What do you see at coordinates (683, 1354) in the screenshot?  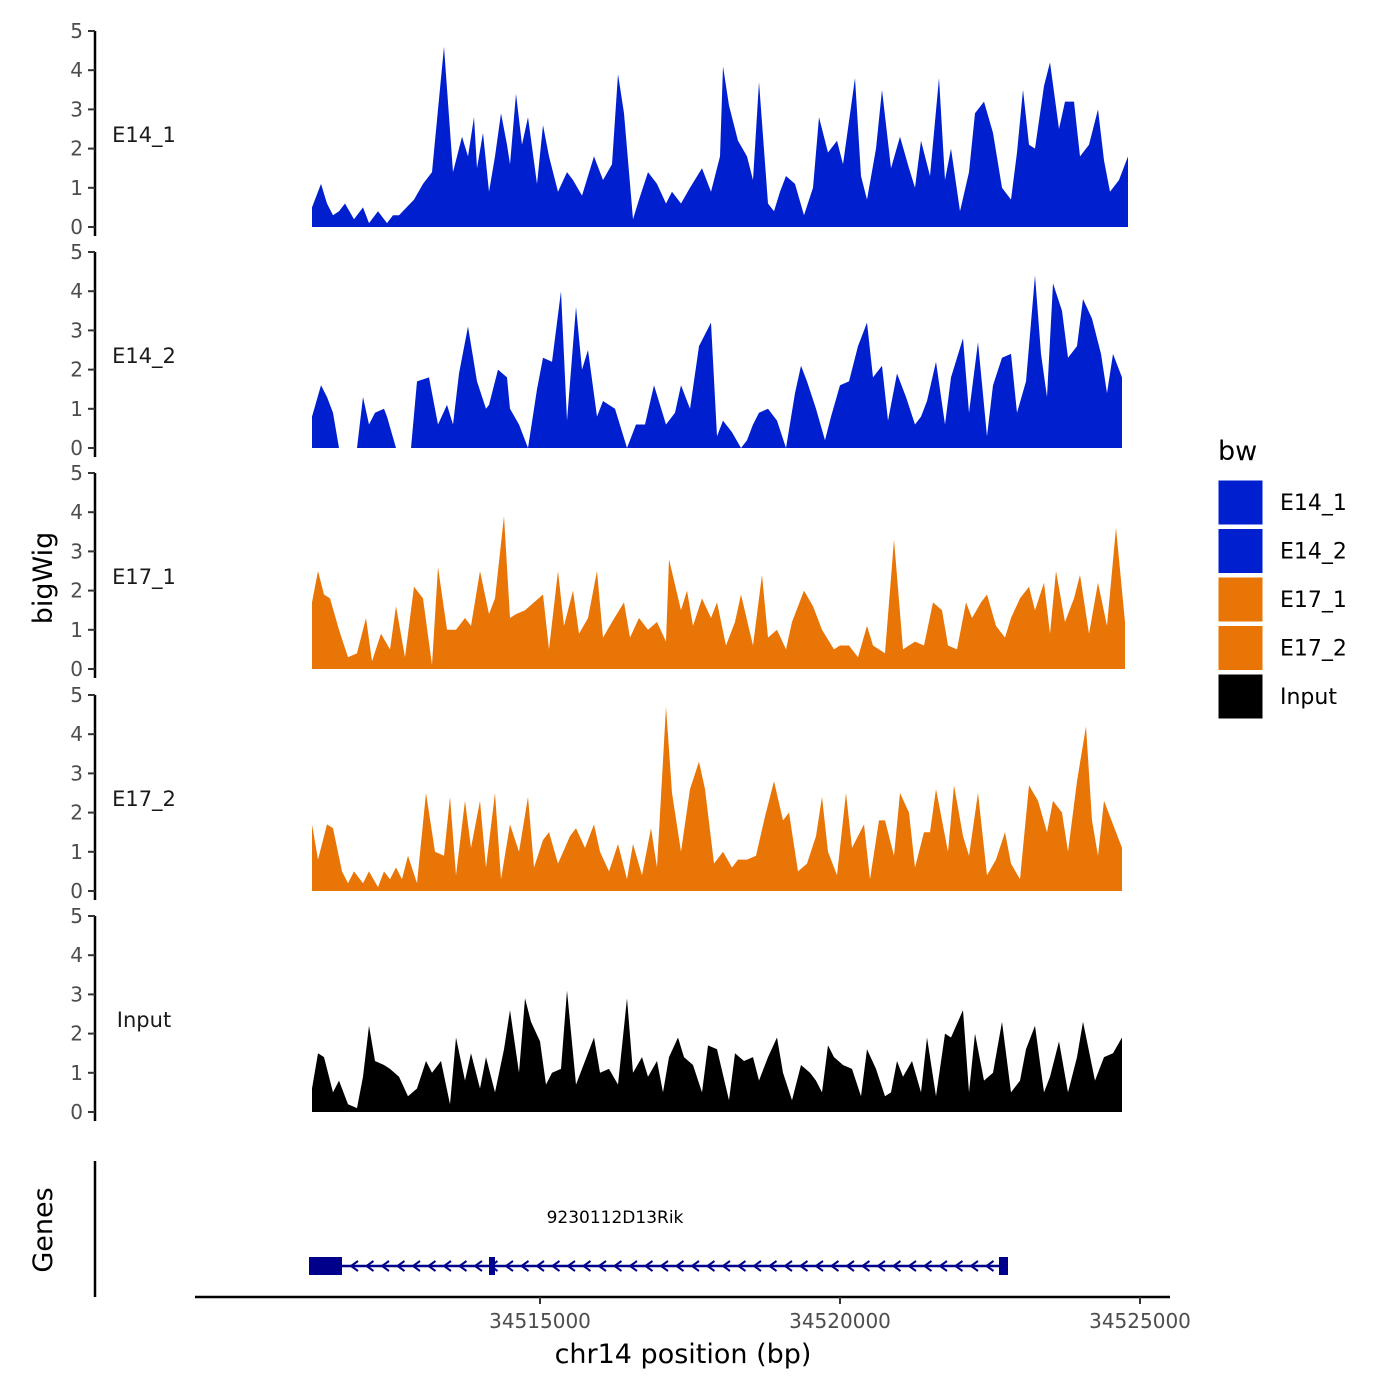 I see `x-axis-title: chr14 position (bp)` at bounding box center [683, 1354].